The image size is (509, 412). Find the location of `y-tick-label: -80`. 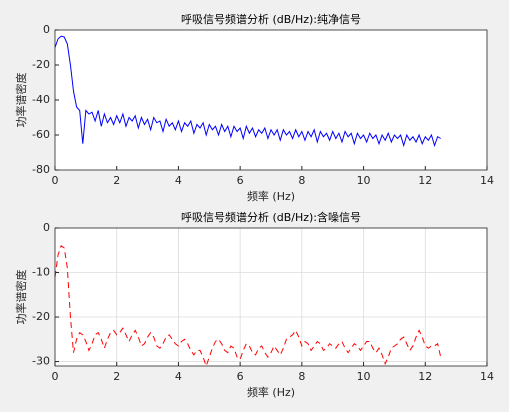

y-tick-label: -80 is located at coordinates (41, 169).